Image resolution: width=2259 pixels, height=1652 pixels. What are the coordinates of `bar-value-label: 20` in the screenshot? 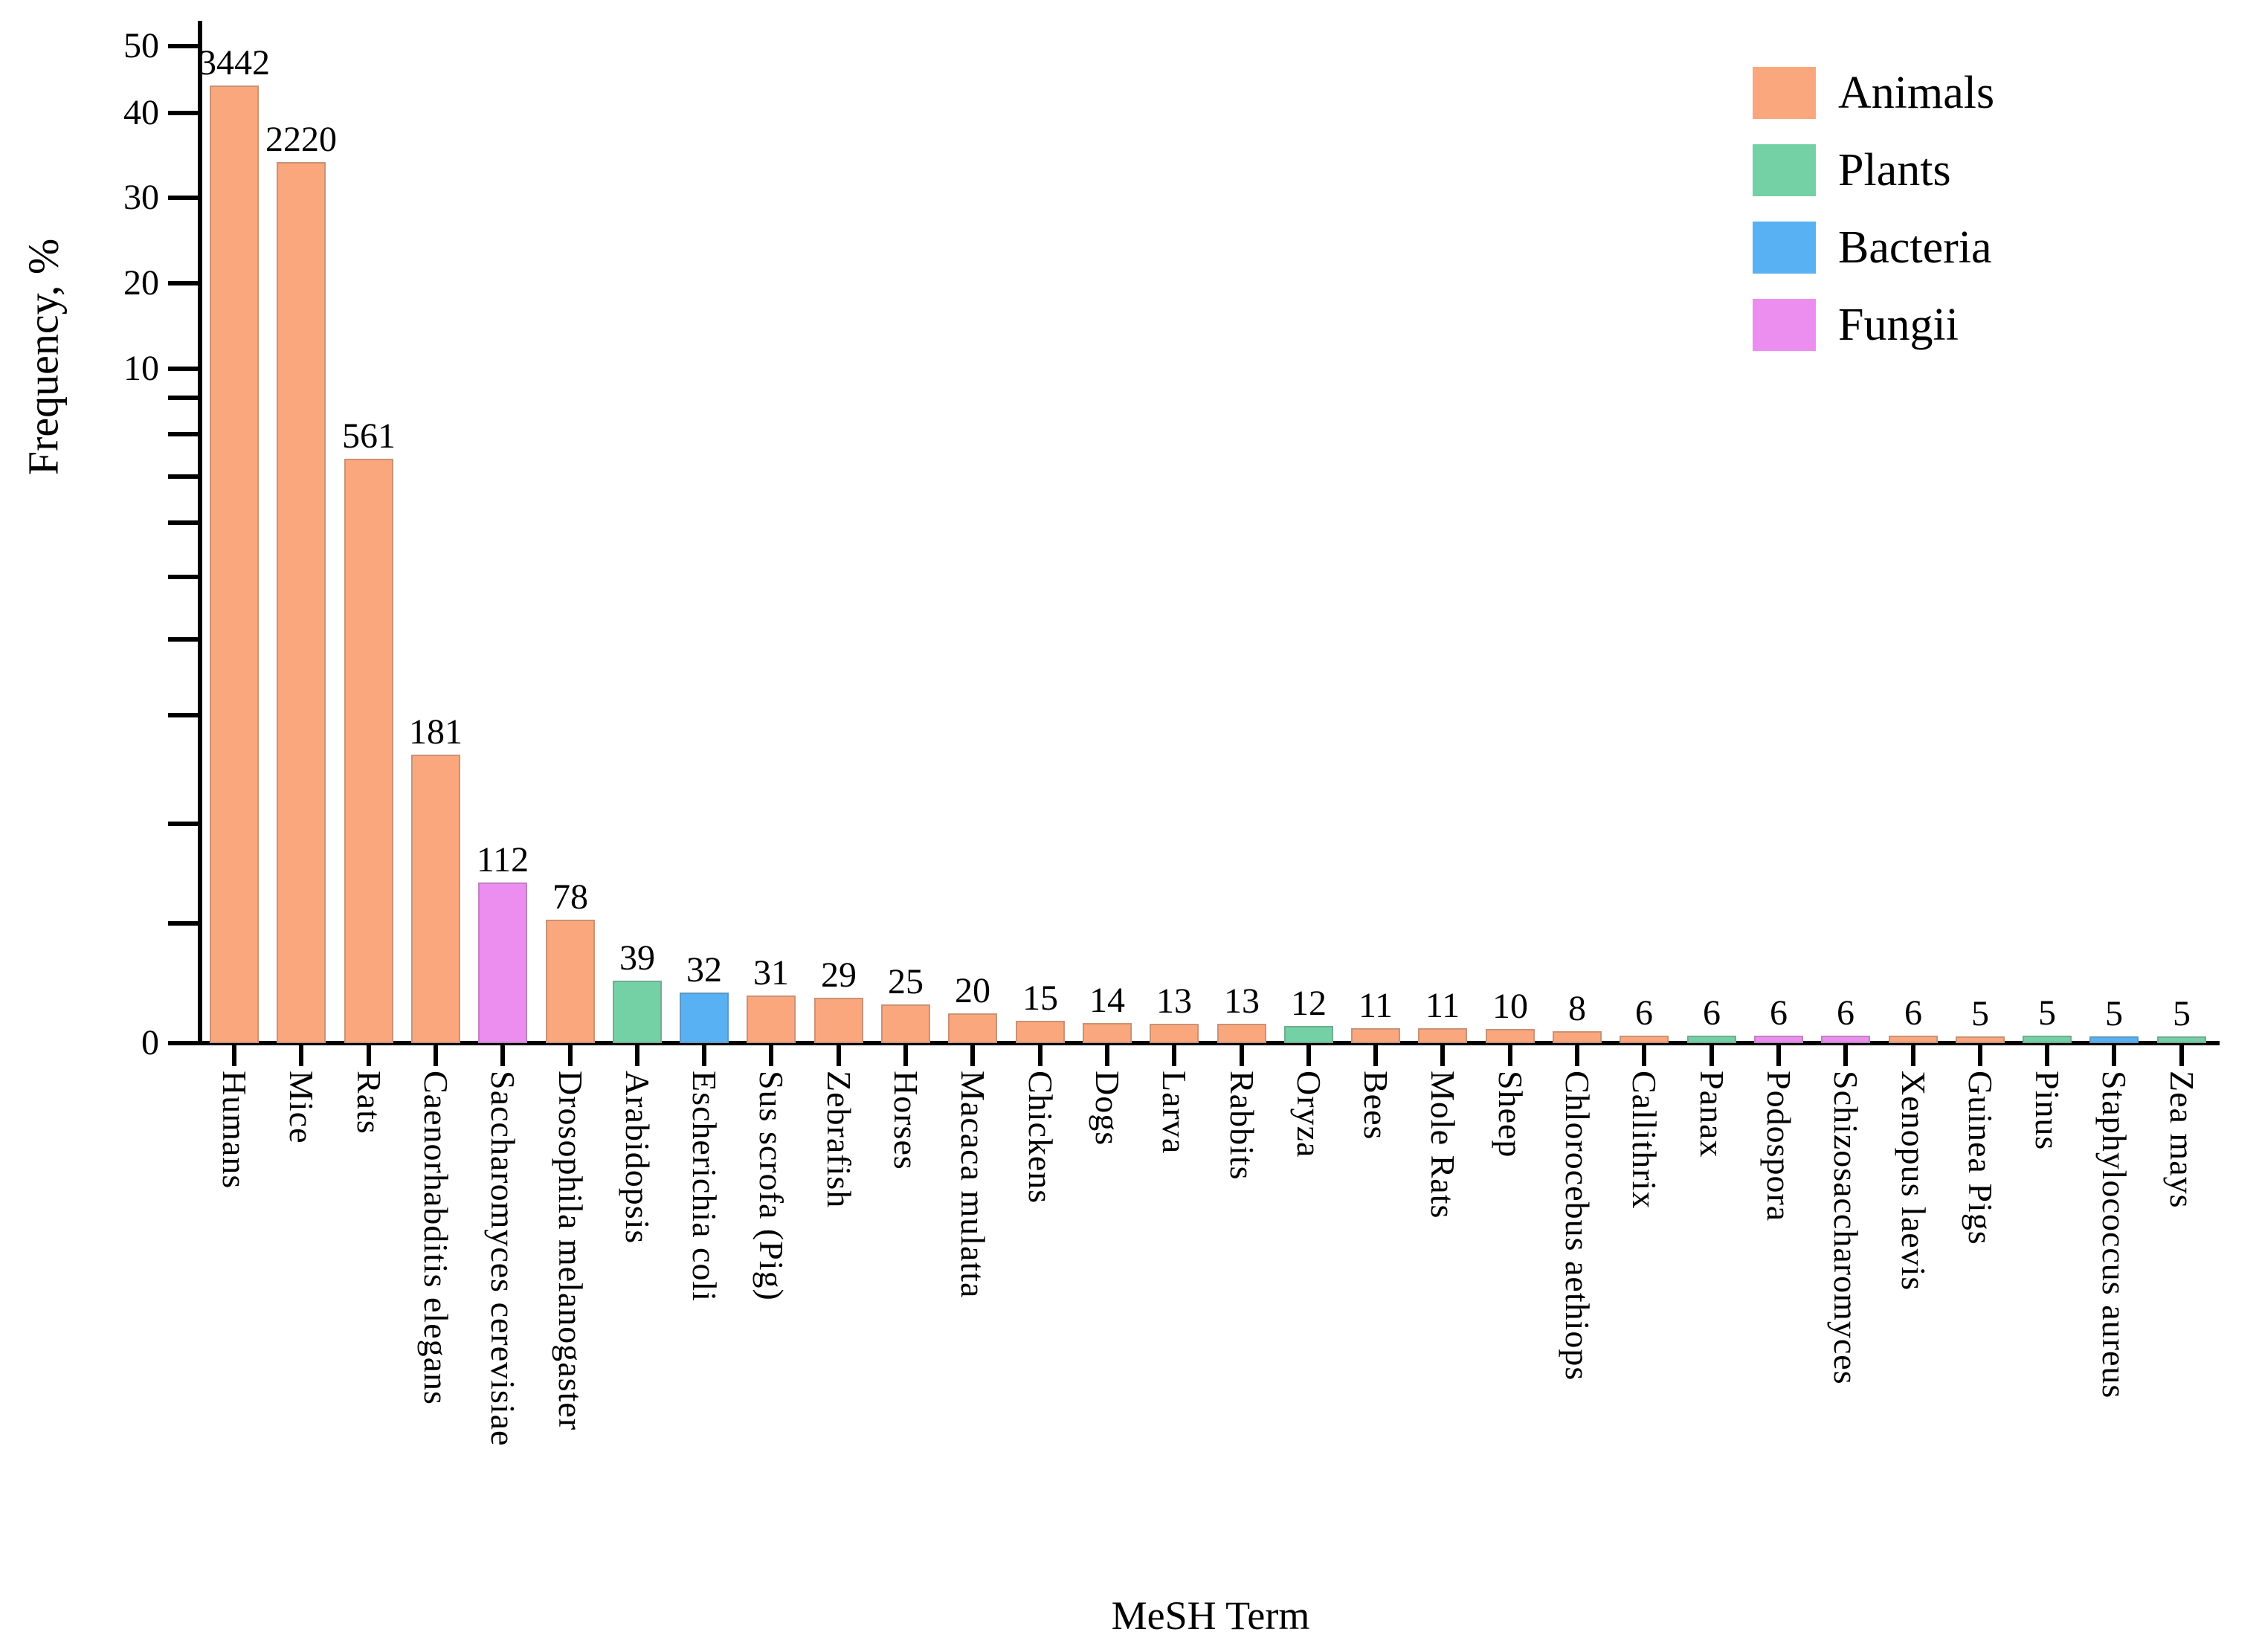 It's located at (972, 990).